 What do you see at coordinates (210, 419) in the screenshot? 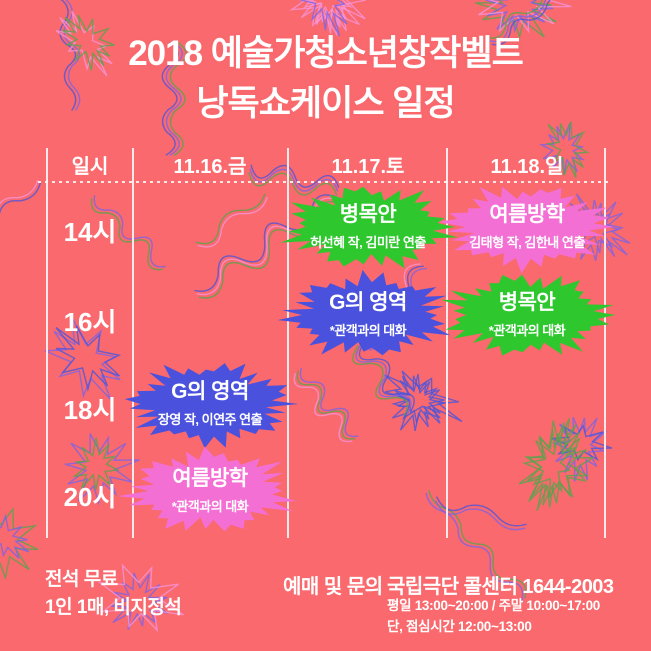
I see `event-subtitle: 장영 작, 이연주 연출` at bounding box center [210, 419].